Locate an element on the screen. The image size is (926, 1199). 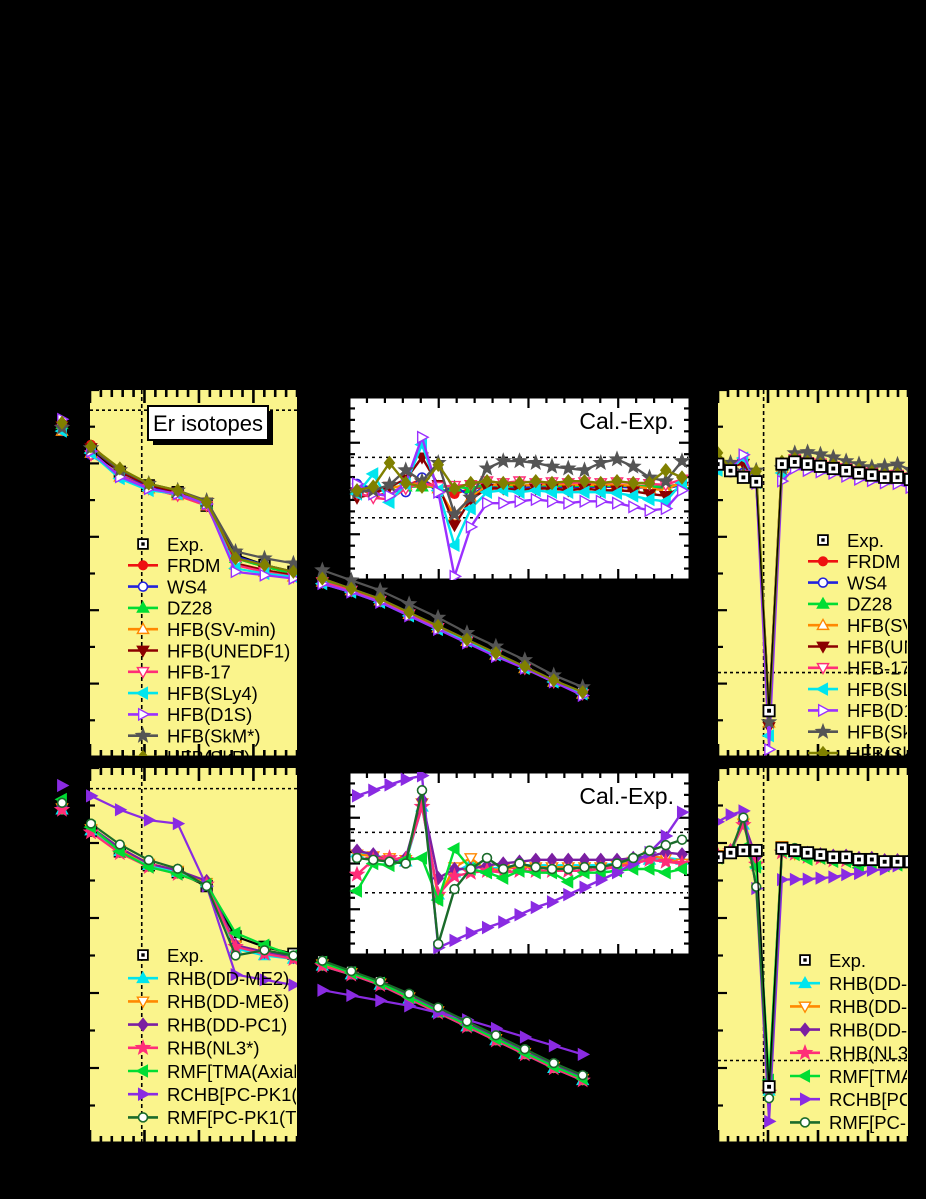
top-right-legend-entry: HFB(D1S) is located at coordinates (867, 710).